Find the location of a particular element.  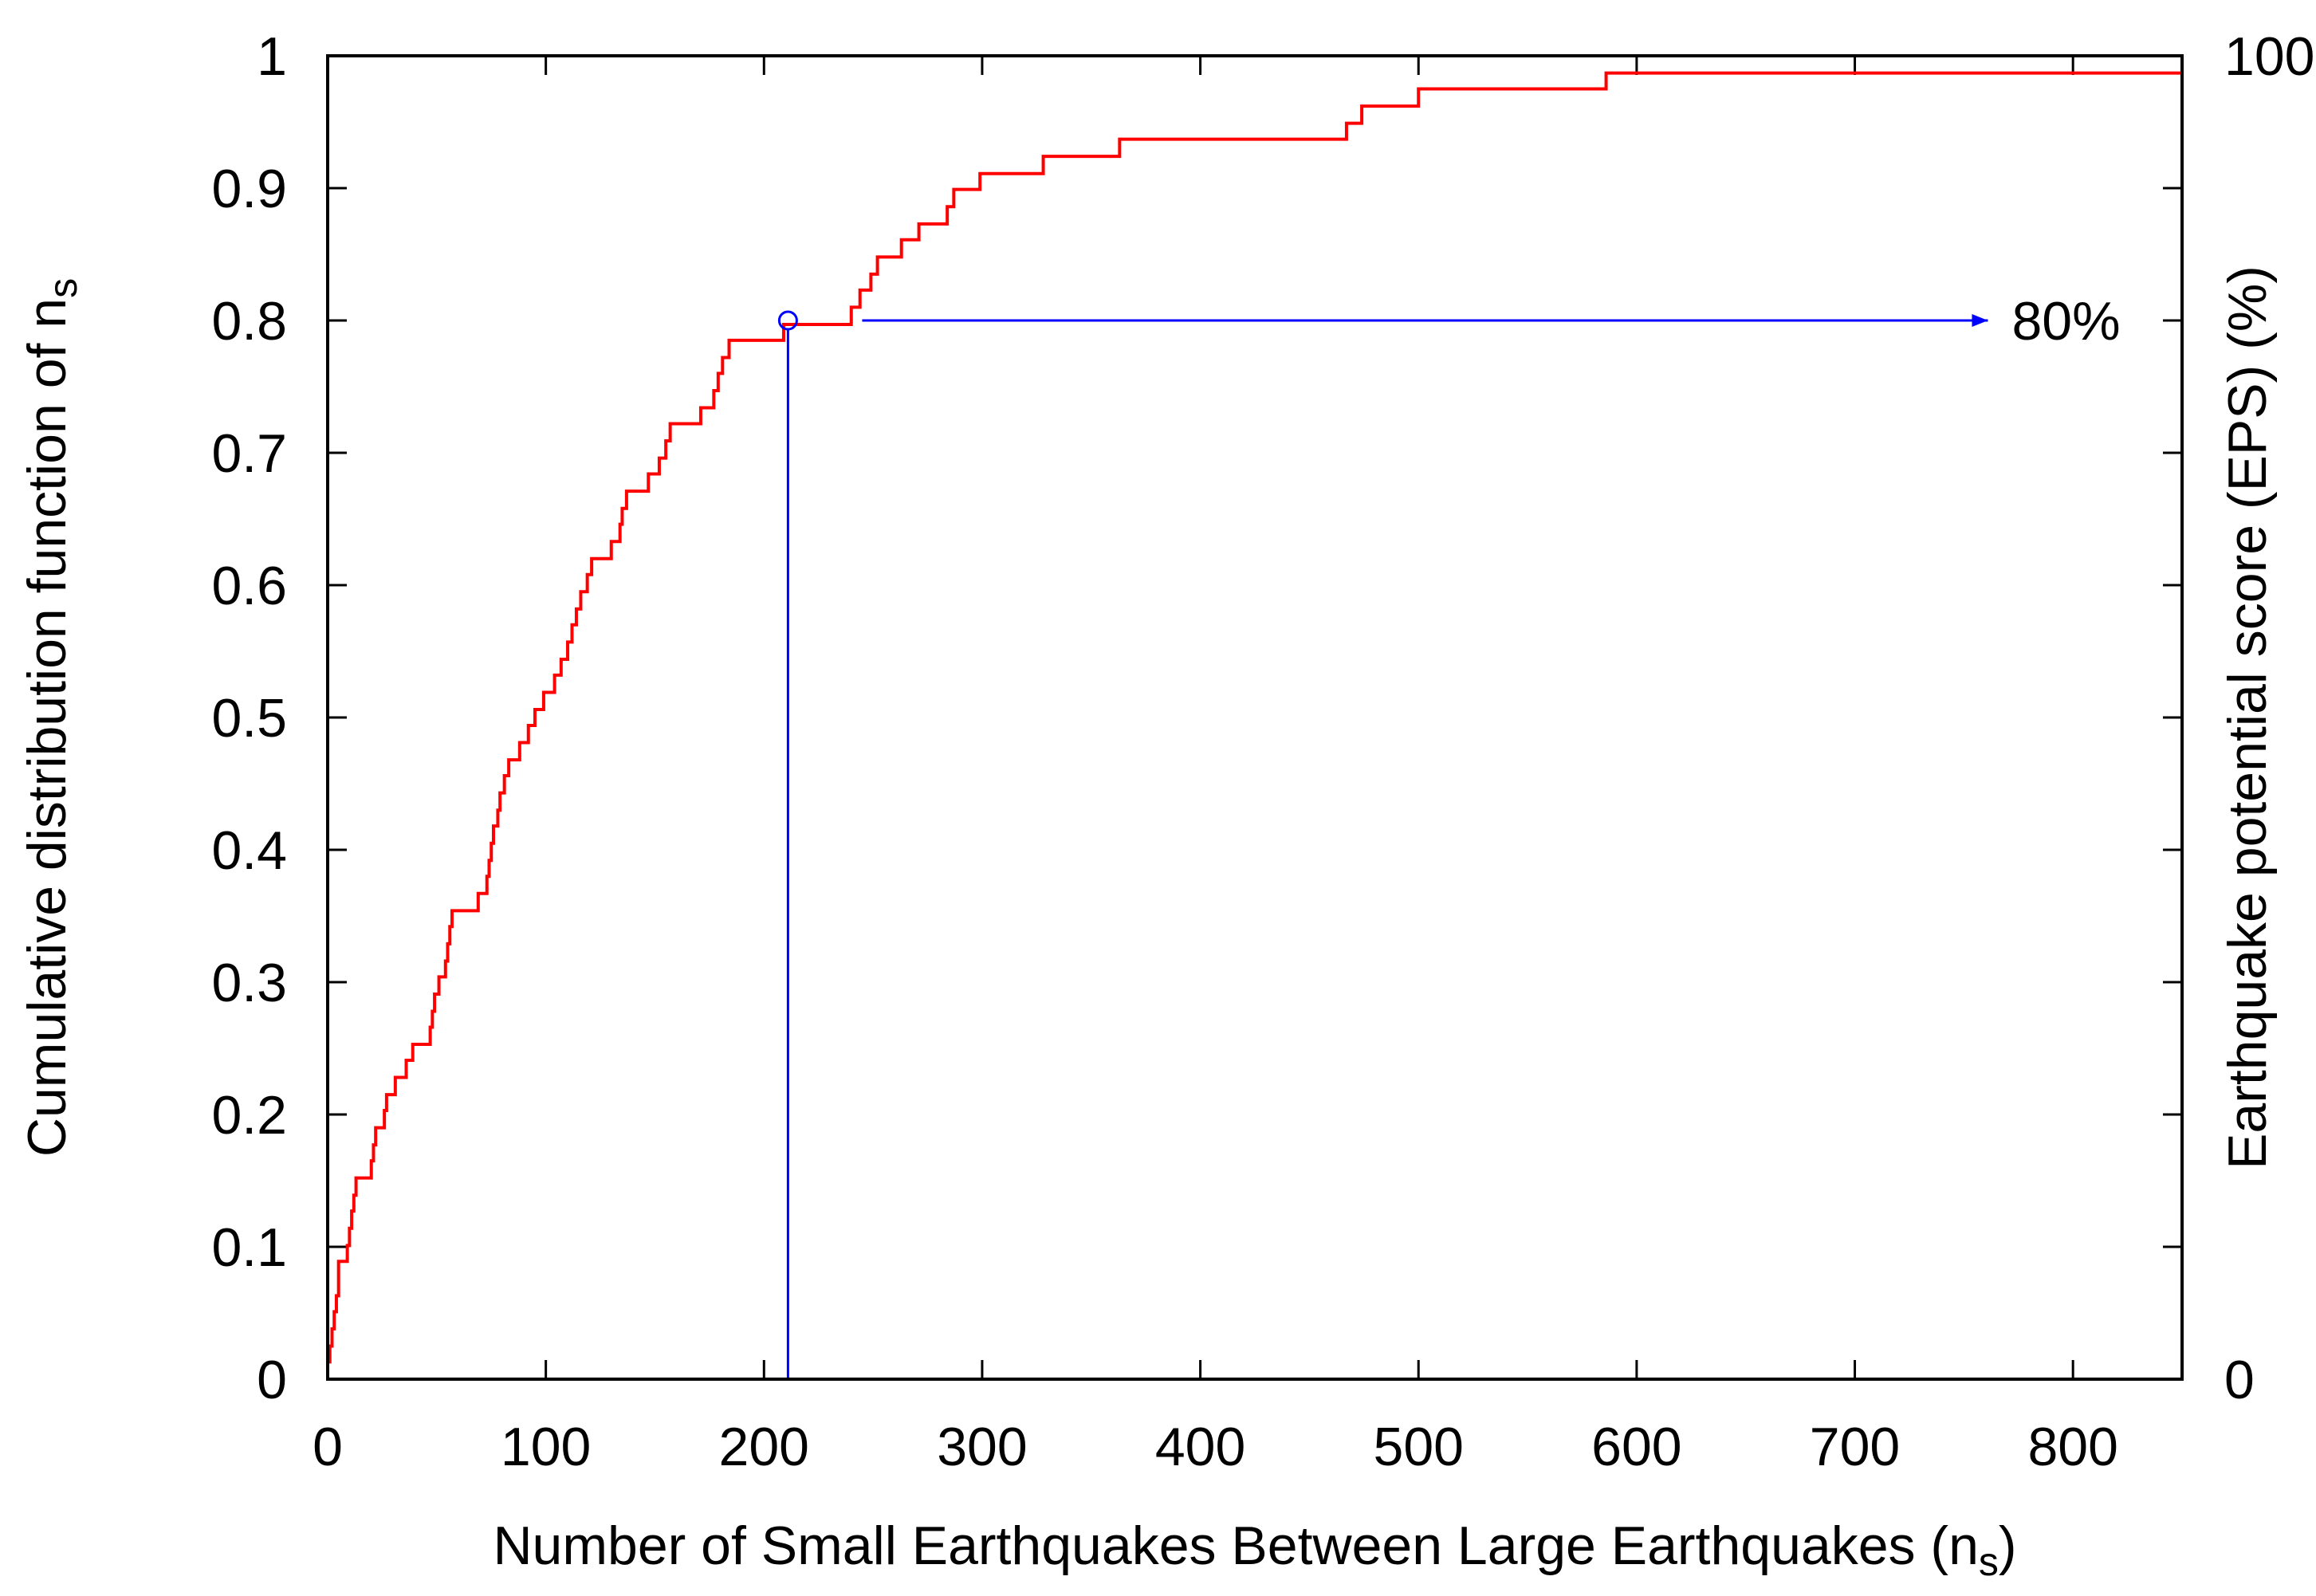

y2-axis-label: Earthquake potential score (EPS) (%) is located at coordinates (2247, 717).